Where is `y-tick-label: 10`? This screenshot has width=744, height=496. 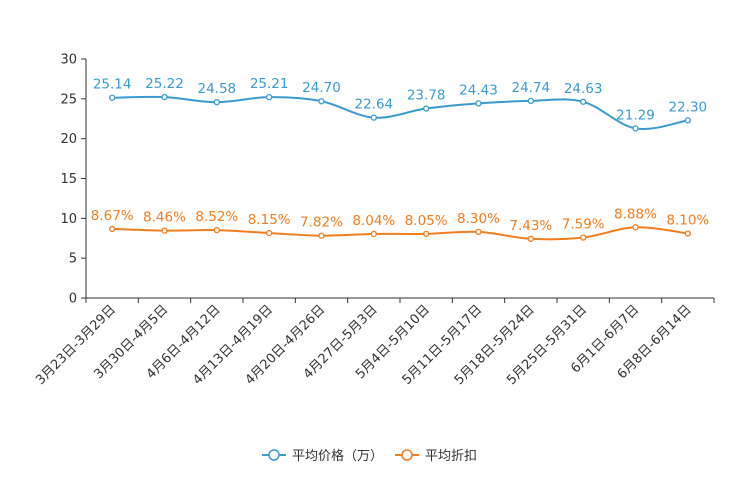
y-tick-label: 10 is located at coordinates (68, 219).